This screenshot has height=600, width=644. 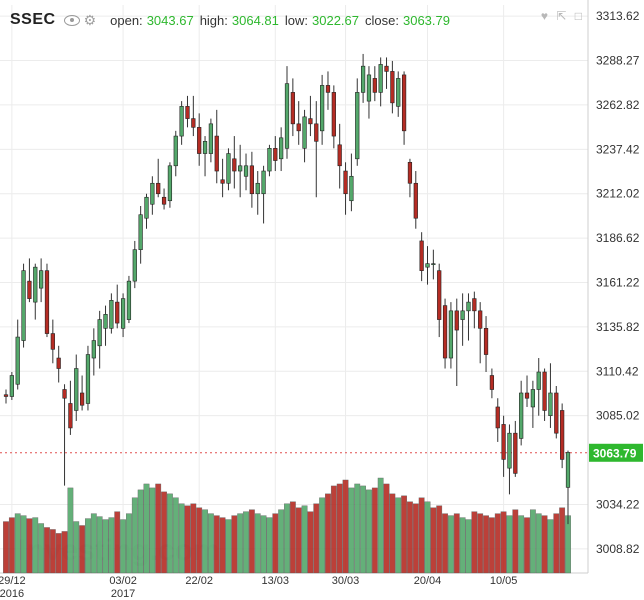 I want to click on y-tick-label: 3313.62, so click(x=618, y=16).